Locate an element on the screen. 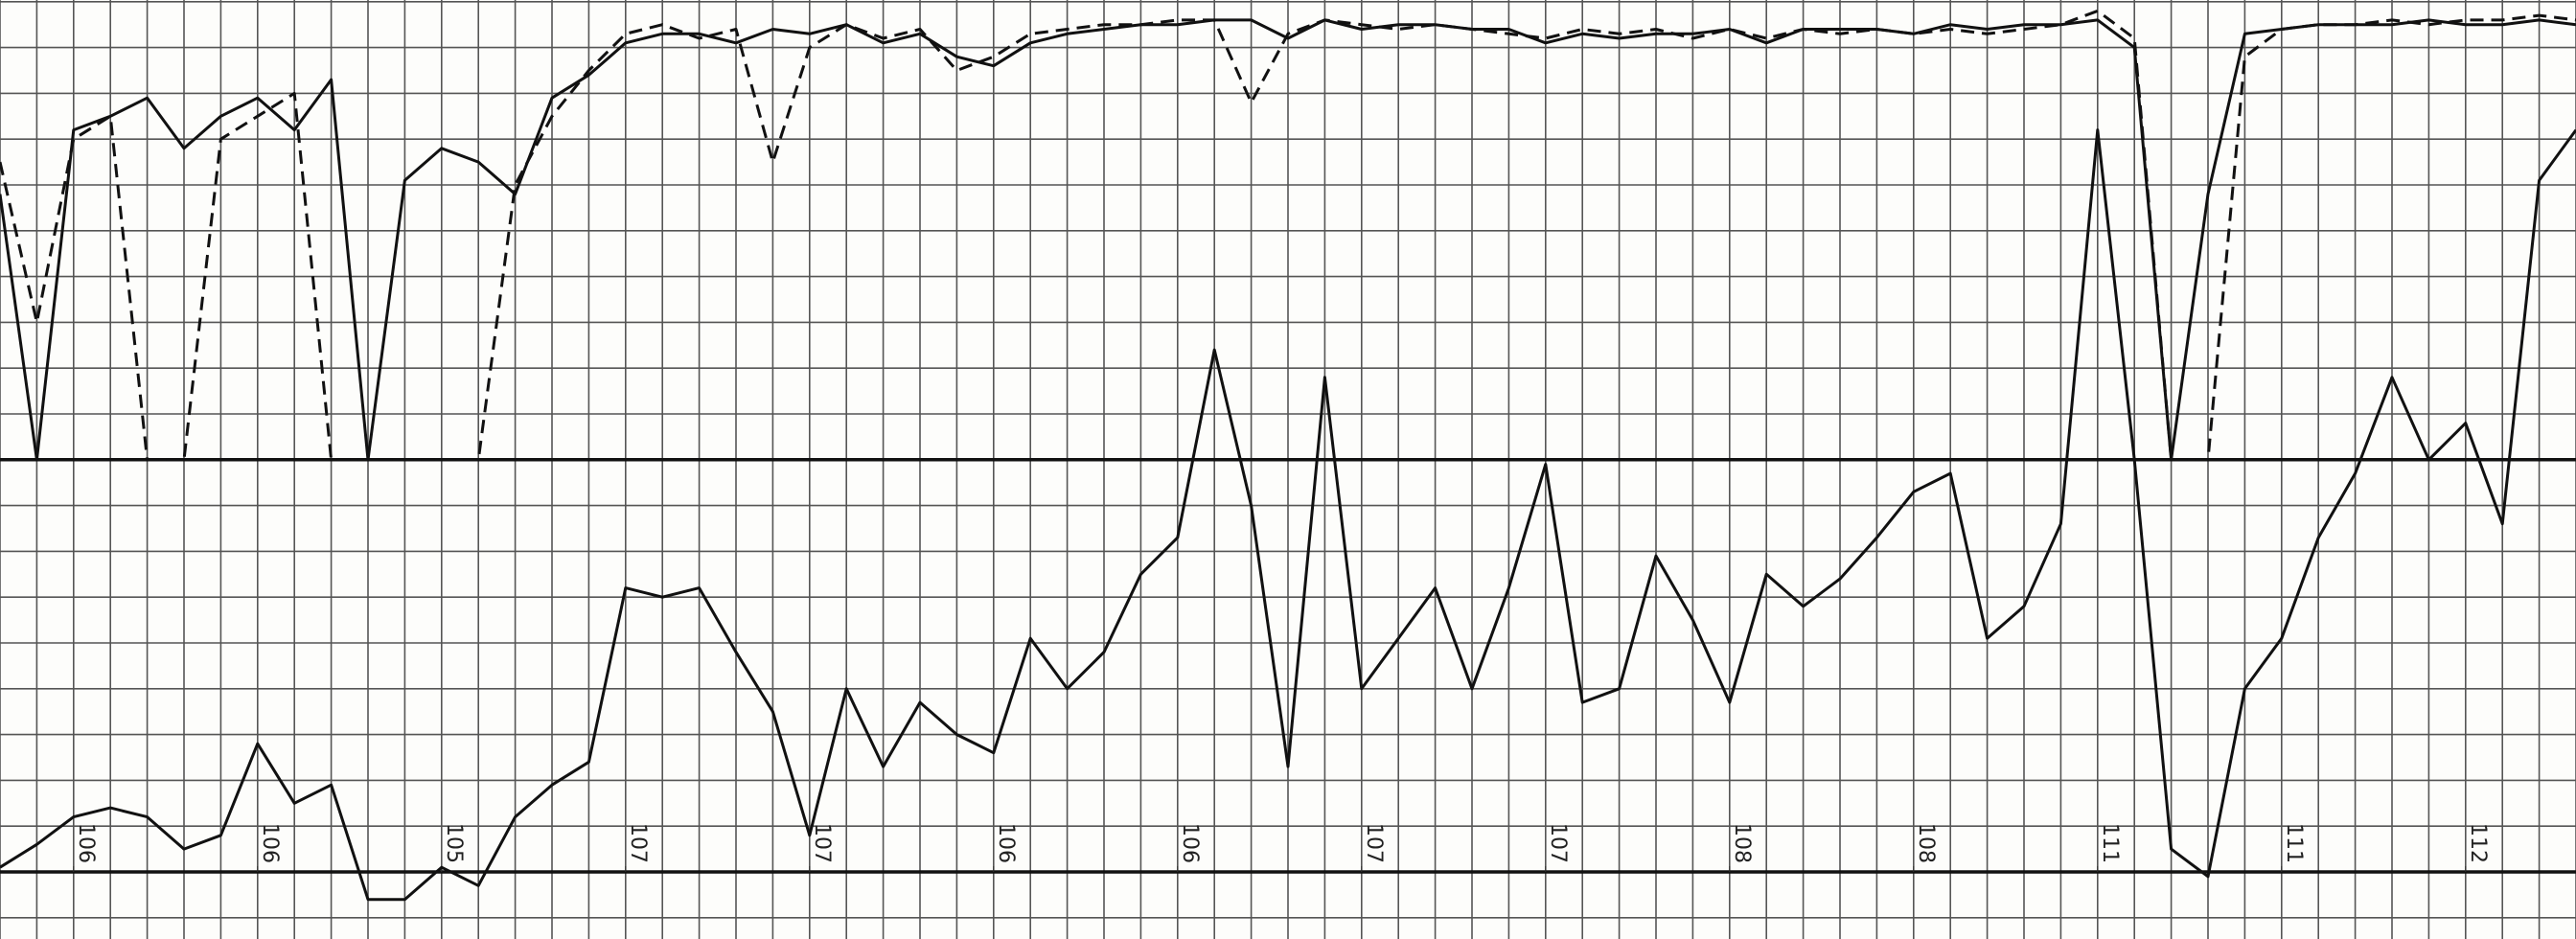 The width and height of the screenshot is (2576, 939). x-tick-label: 105 is located at coordinates (454, 843).